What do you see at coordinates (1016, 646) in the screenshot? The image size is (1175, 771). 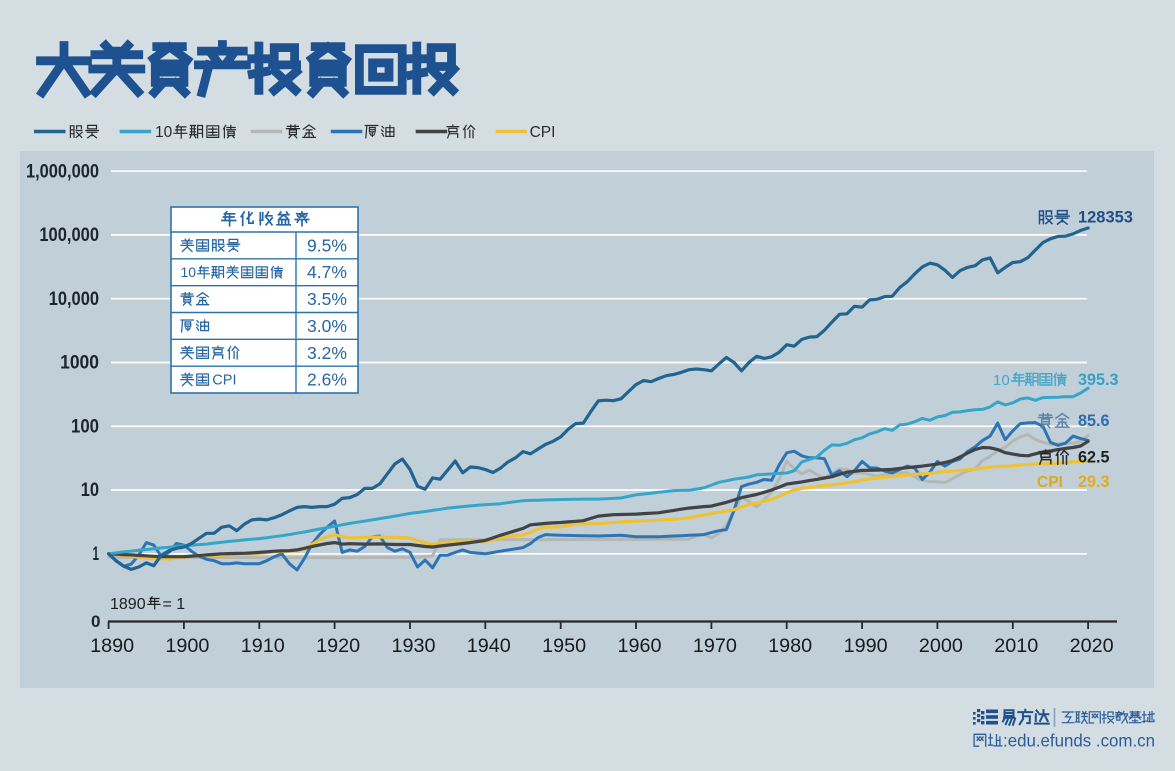 I see `svg-text: 2010` at bounding box center [1016, 646].